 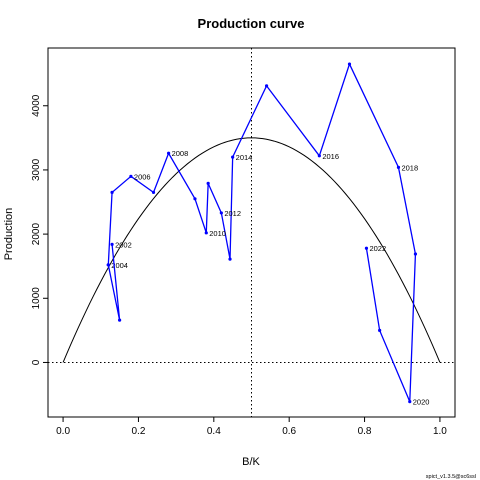 What do you see at coordinates (217, 233) in the screenshot?
I see `point-label-2010: 2010` at bounding box center [217, 233].